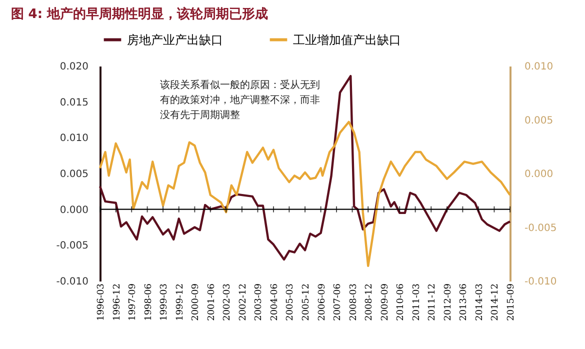 The width and height of the screenshot is (585, 349). Describe the element at coordinates (196, 302) in the screenshot. I see `x-tick-label: 2000-09` at that location.